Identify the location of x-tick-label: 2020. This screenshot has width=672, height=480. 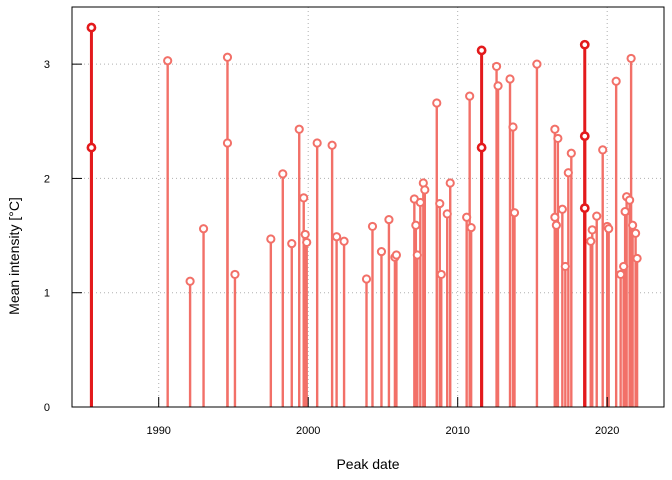
(607, 431).